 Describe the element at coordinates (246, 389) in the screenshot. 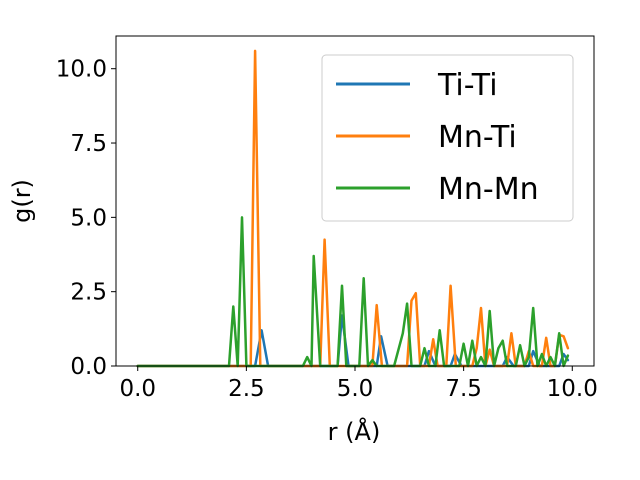

I see `x-tick-label: 2.5` at that location.